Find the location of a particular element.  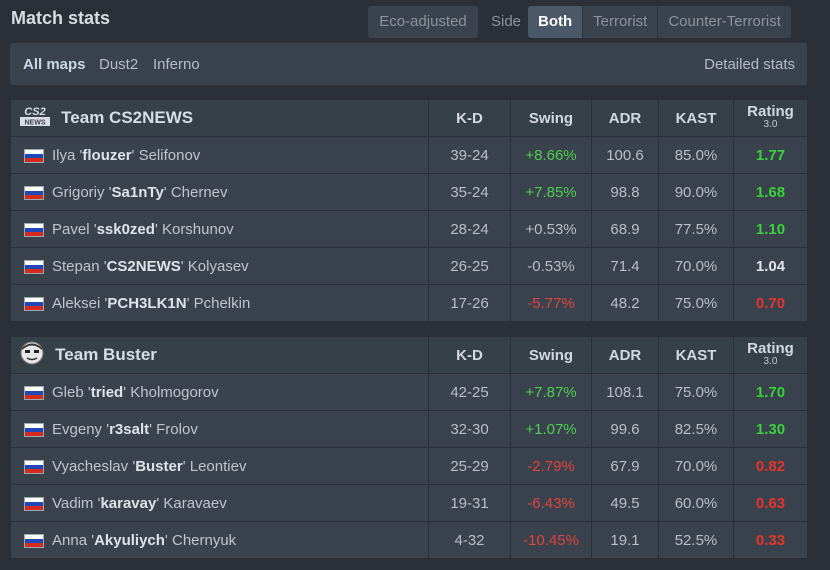

player-first-name: Anna is located at coordinates (70, 540).